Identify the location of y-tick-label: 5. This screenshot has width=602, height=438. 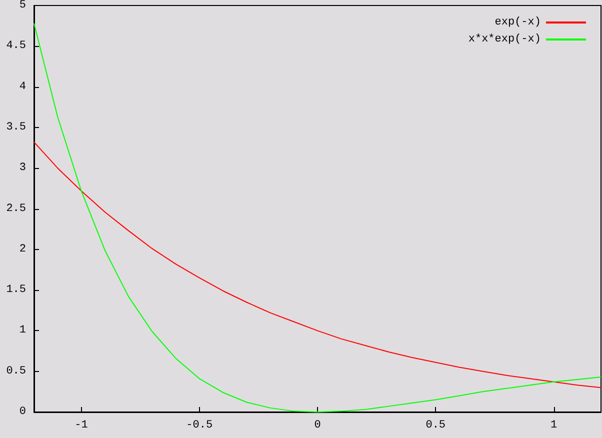
(22, 6).